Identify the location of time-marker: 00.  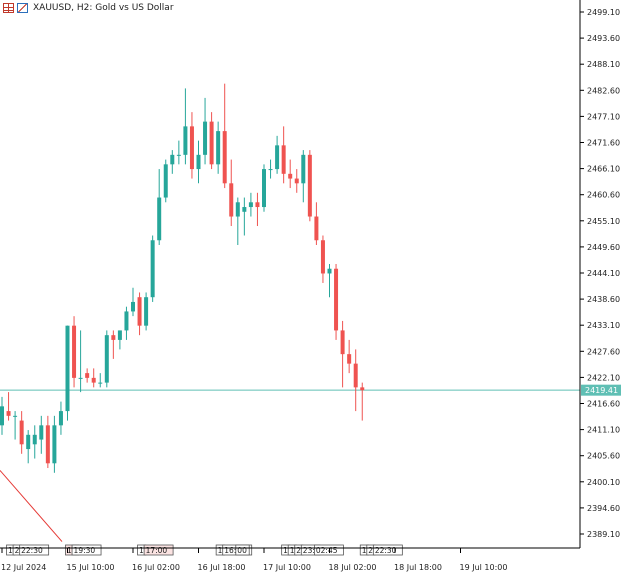
(242, 550).